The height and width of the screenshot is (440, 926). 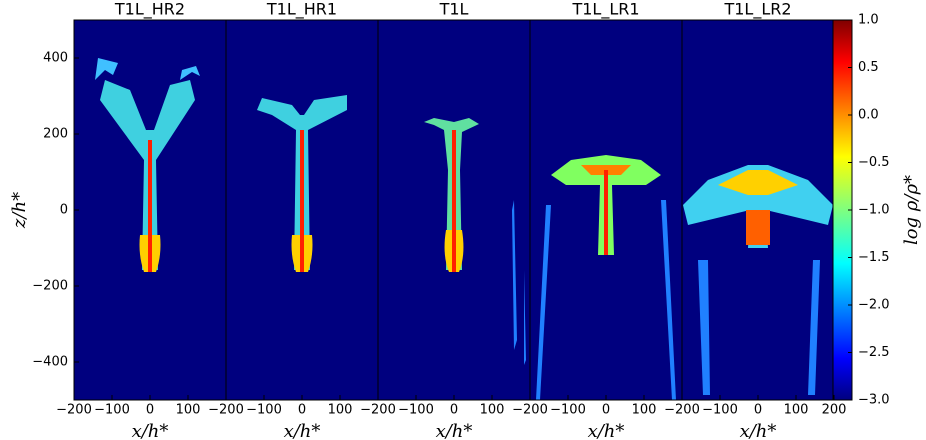 What do you see at coordinates (605, 10) in the screenshot?
I see `panel-title: T1L_LR1` at bounding box center [605, 10].